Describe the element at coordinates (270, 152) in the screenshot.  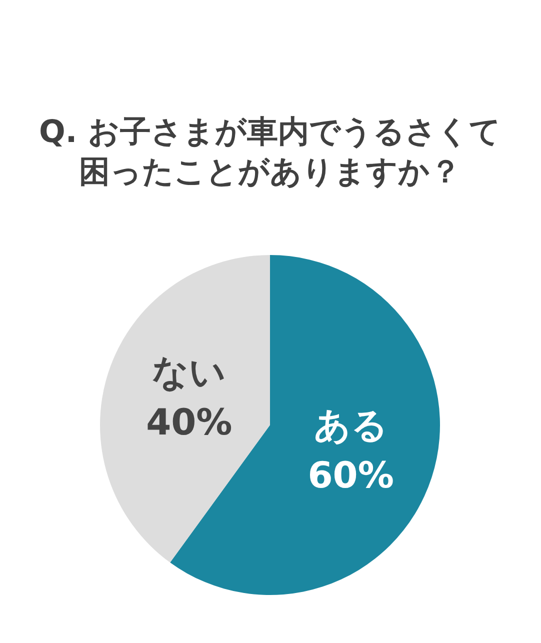
I see `chart-title: Q. お子さまが車内でうるさくて困ったことがありますか？` at that location.